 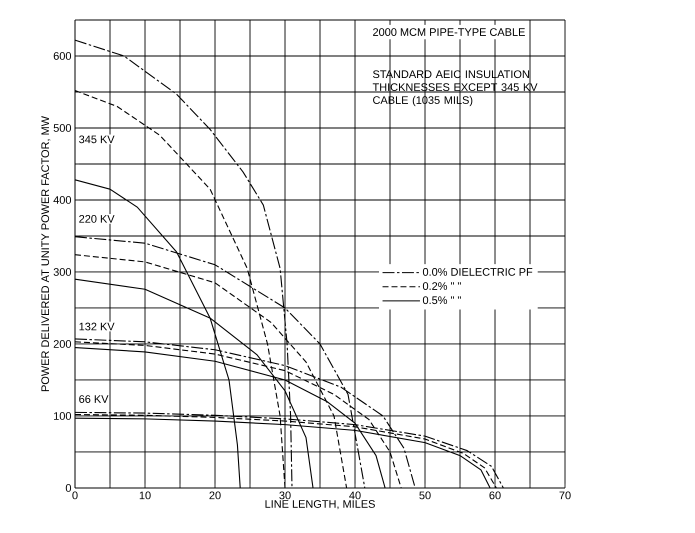 I want to click on legend-label: 0.2% " ", so click(x=441, y=286).